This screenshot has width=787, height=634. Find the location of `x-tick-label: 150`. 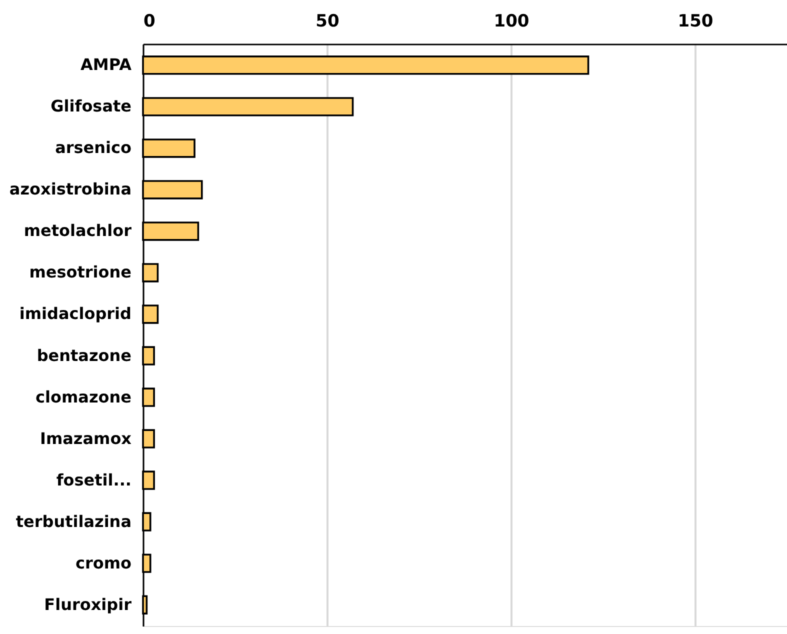

x-tick-label: 150 is located at coordinates (696, 22).